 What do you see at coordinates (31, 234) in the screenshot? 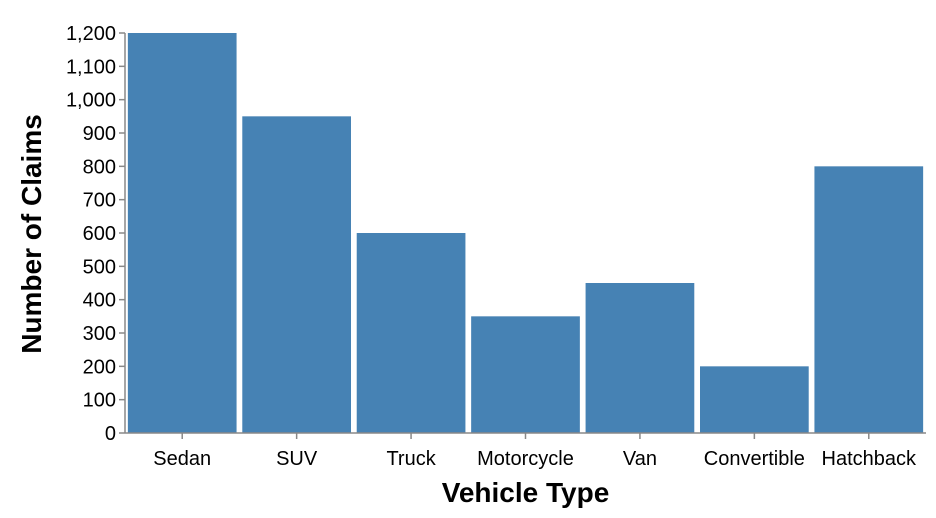
I see `y-axis-title: Number of Claims` at bounding box center [31, 234].